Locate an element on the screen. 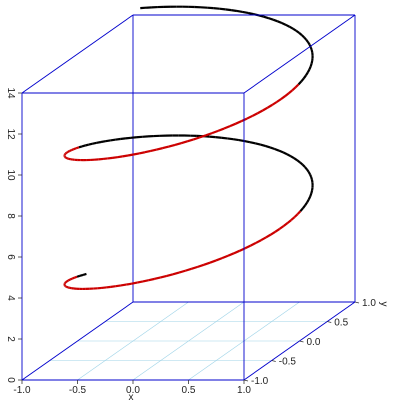 The height and width of the screenshot is (400, 400). box-edge is located at coordinates (77, 341).